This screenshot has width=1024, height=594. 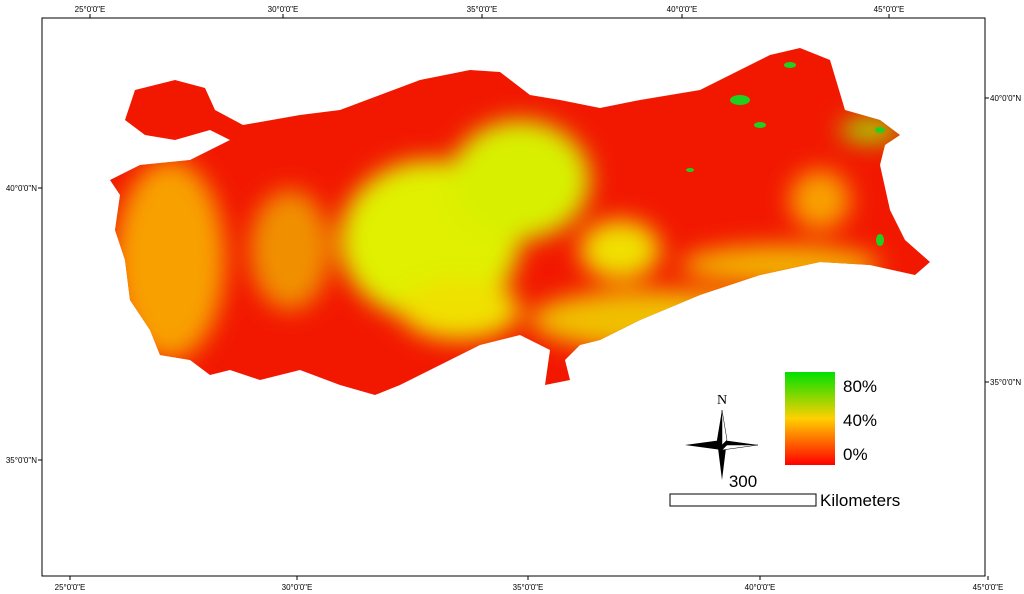 I want to click on north-arrow, so click(x=722, y=444).